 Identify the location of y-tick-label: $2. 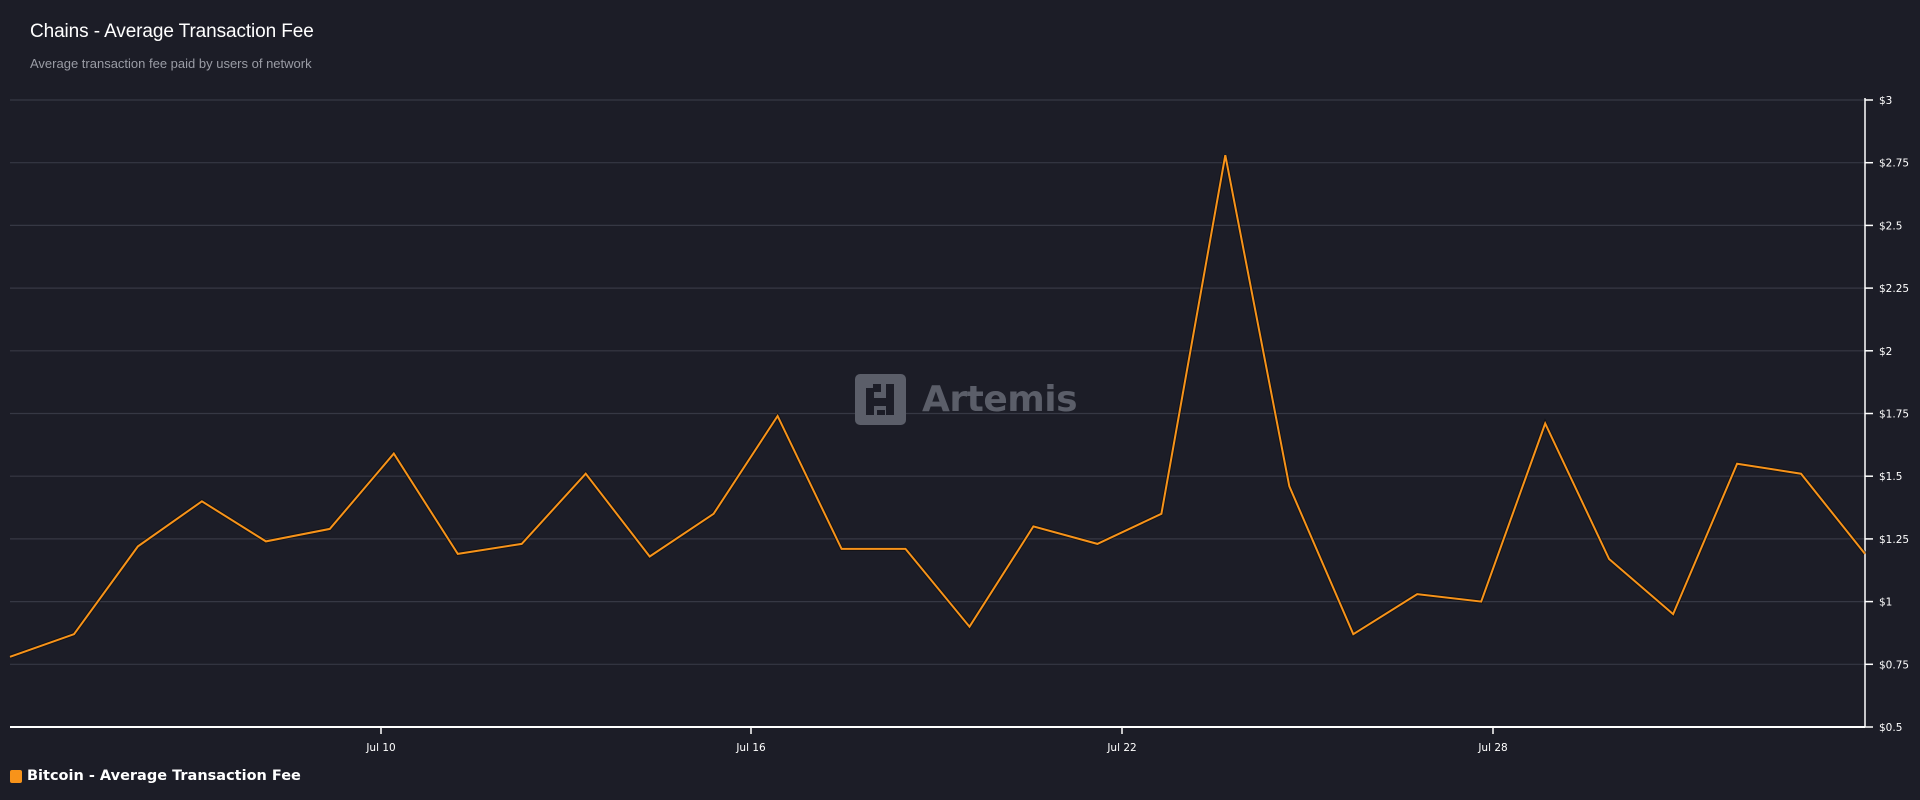
(1885, 352).